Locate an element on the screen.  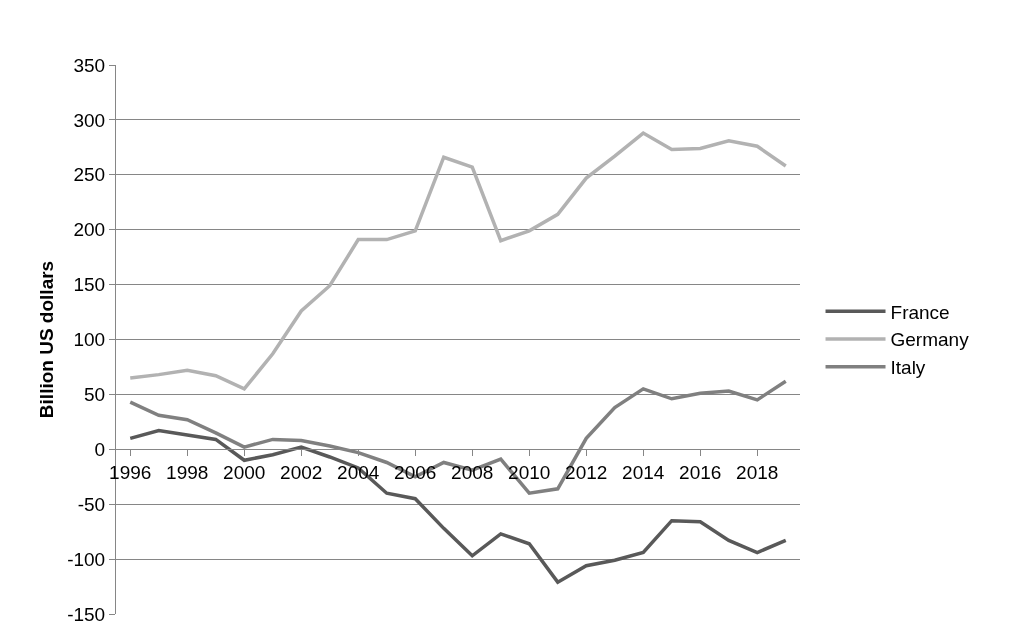
legend-label: Germany is located at coordinates (930, 340).